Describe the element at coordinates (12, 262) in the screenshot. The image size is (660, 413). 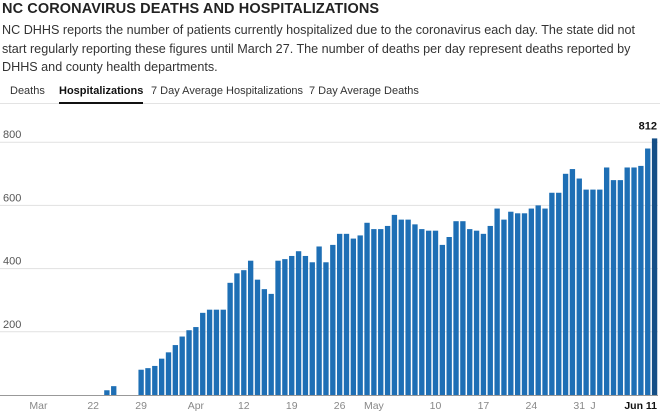
I see `y-tick-label: 400` at that location.